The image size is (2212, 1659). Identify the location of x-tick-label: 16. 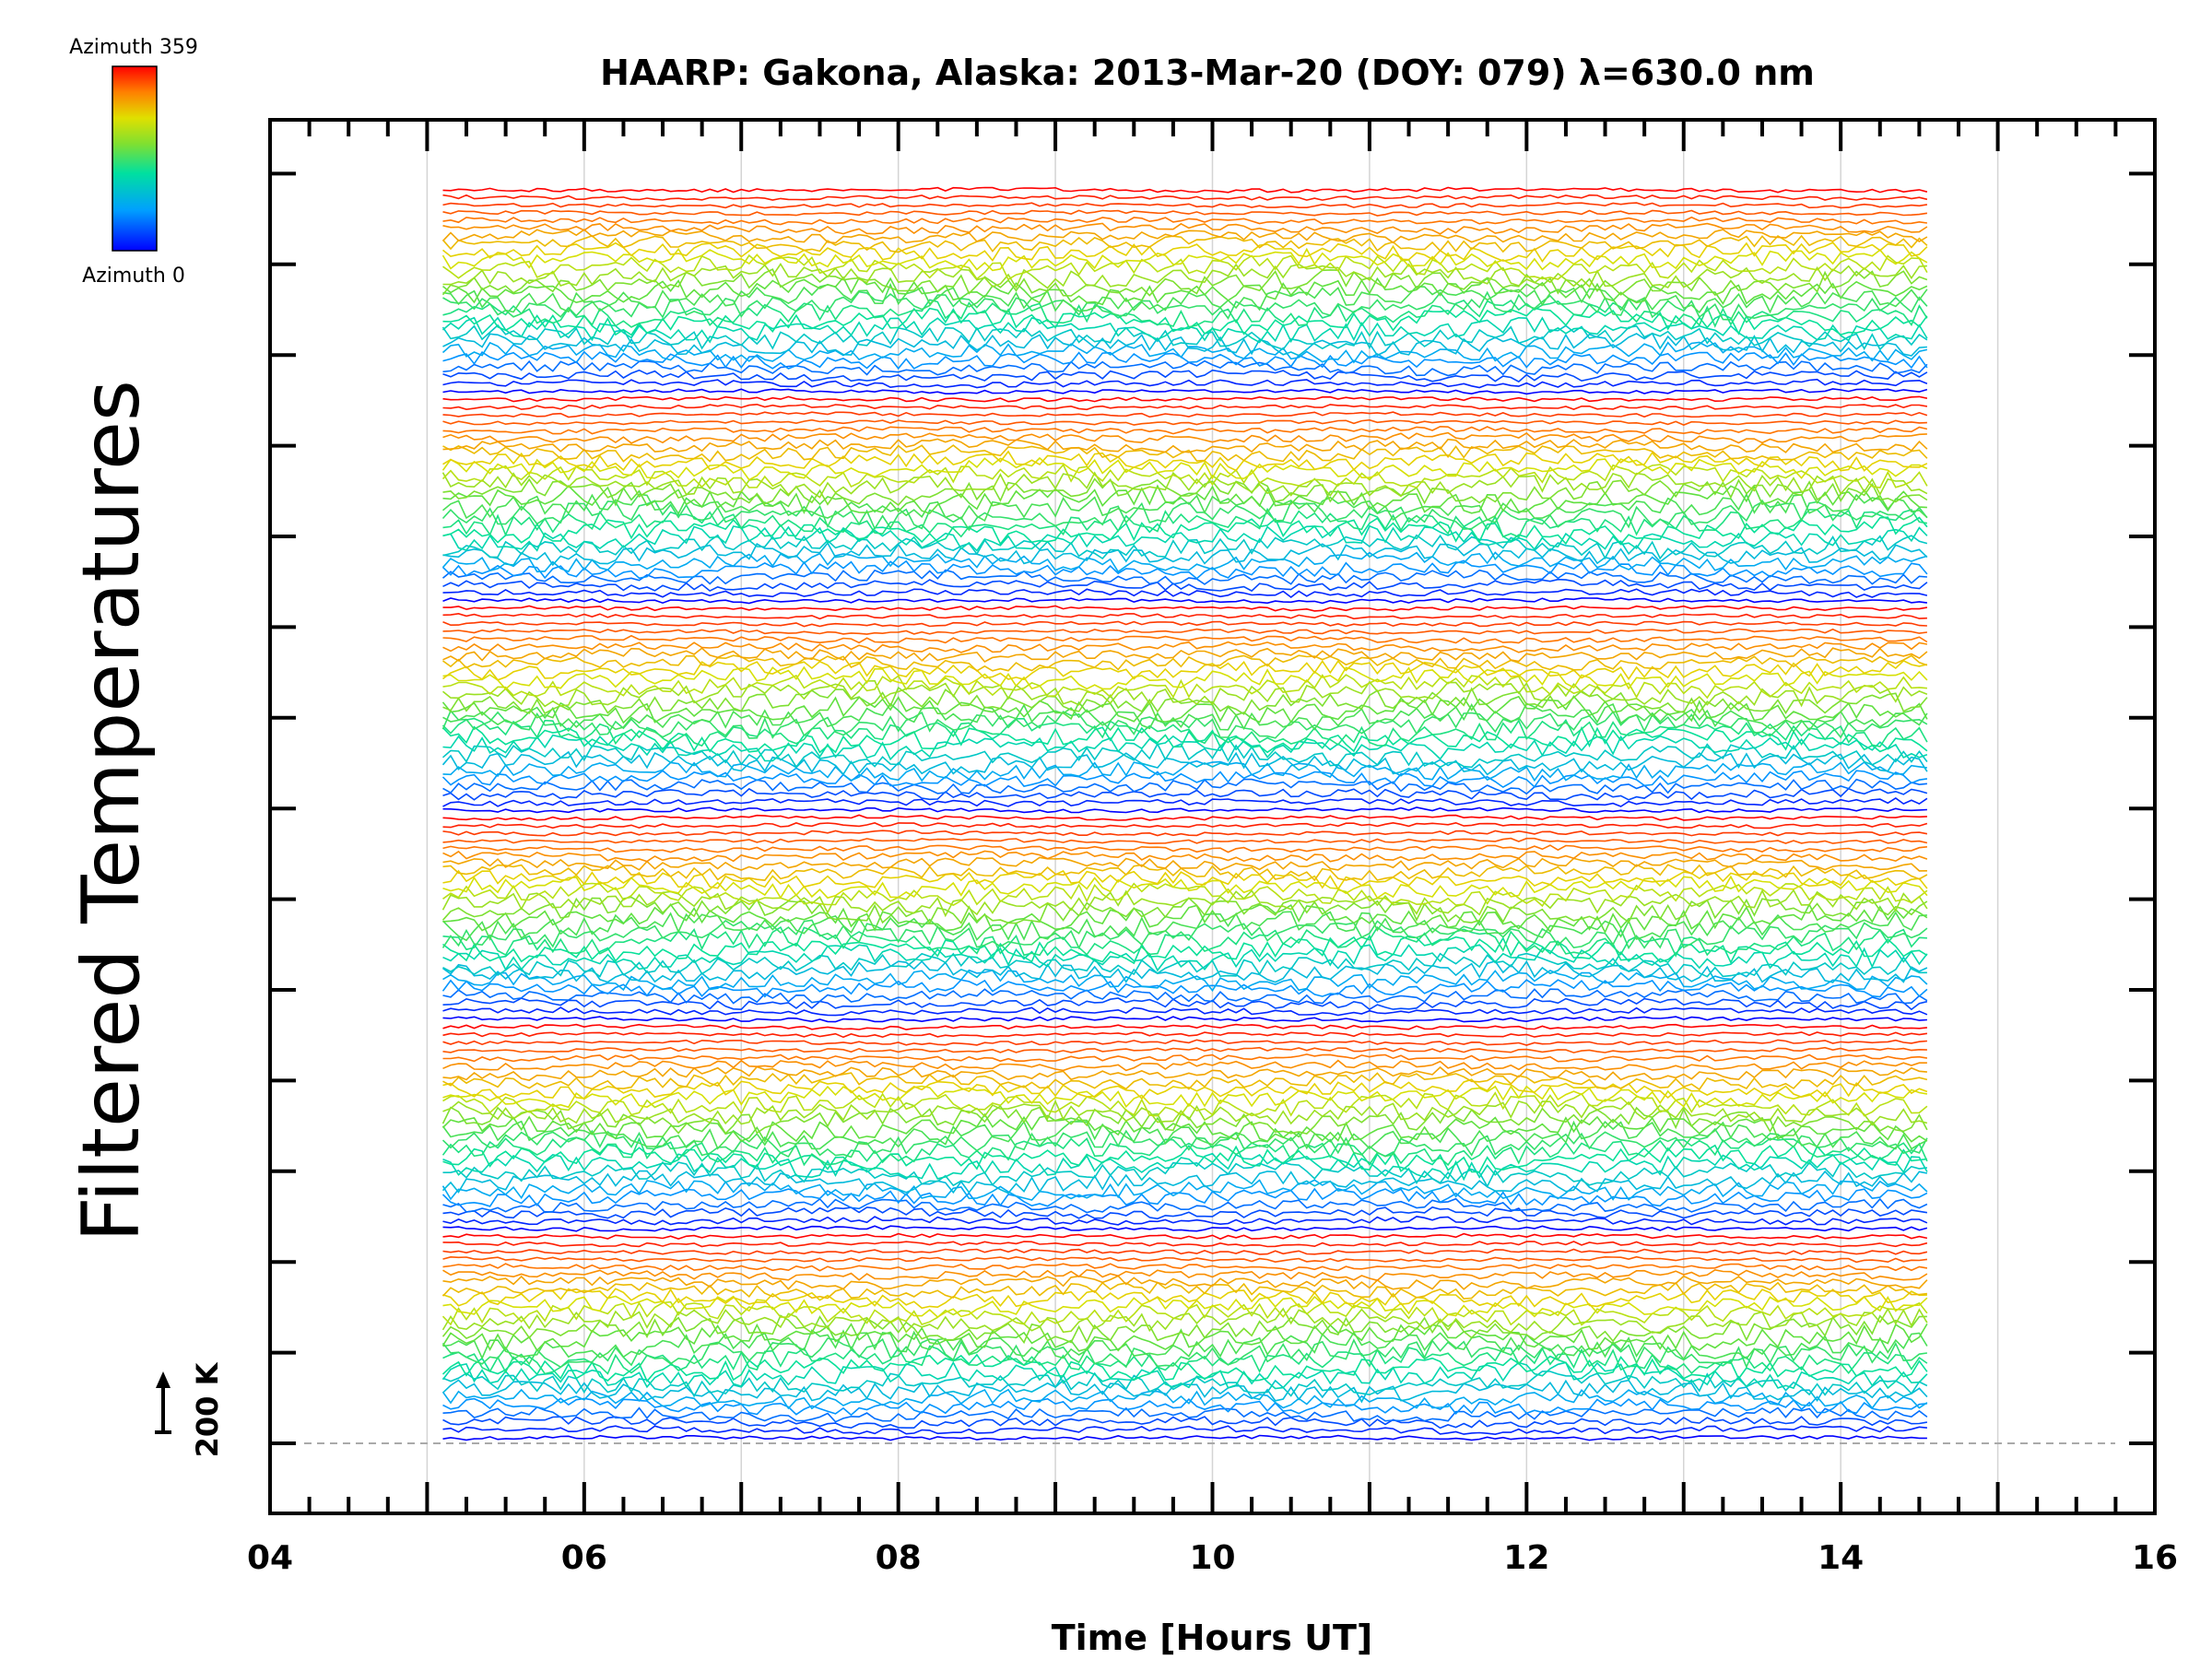
(2155, 1558).